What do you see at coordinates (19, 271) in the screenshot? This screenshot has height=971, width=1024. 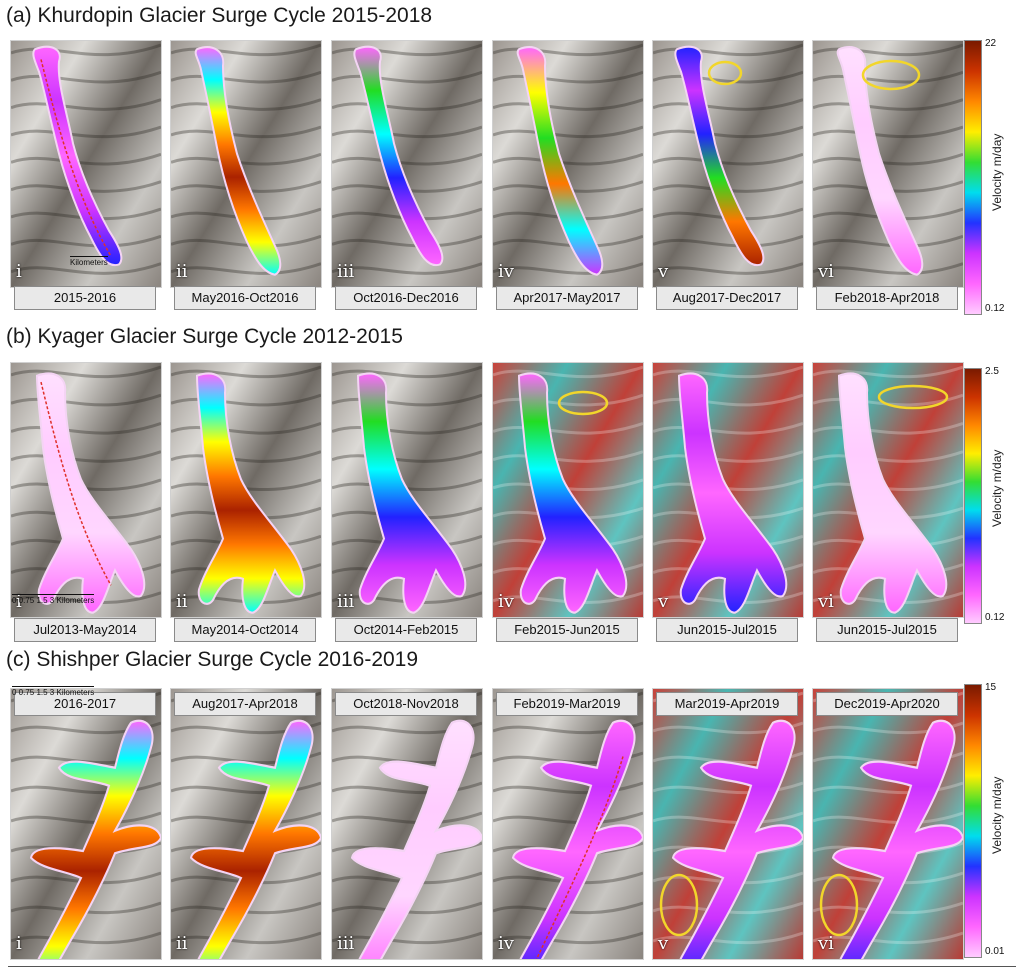 I see `tile-numeral: i` at bounding box center [19, 271].